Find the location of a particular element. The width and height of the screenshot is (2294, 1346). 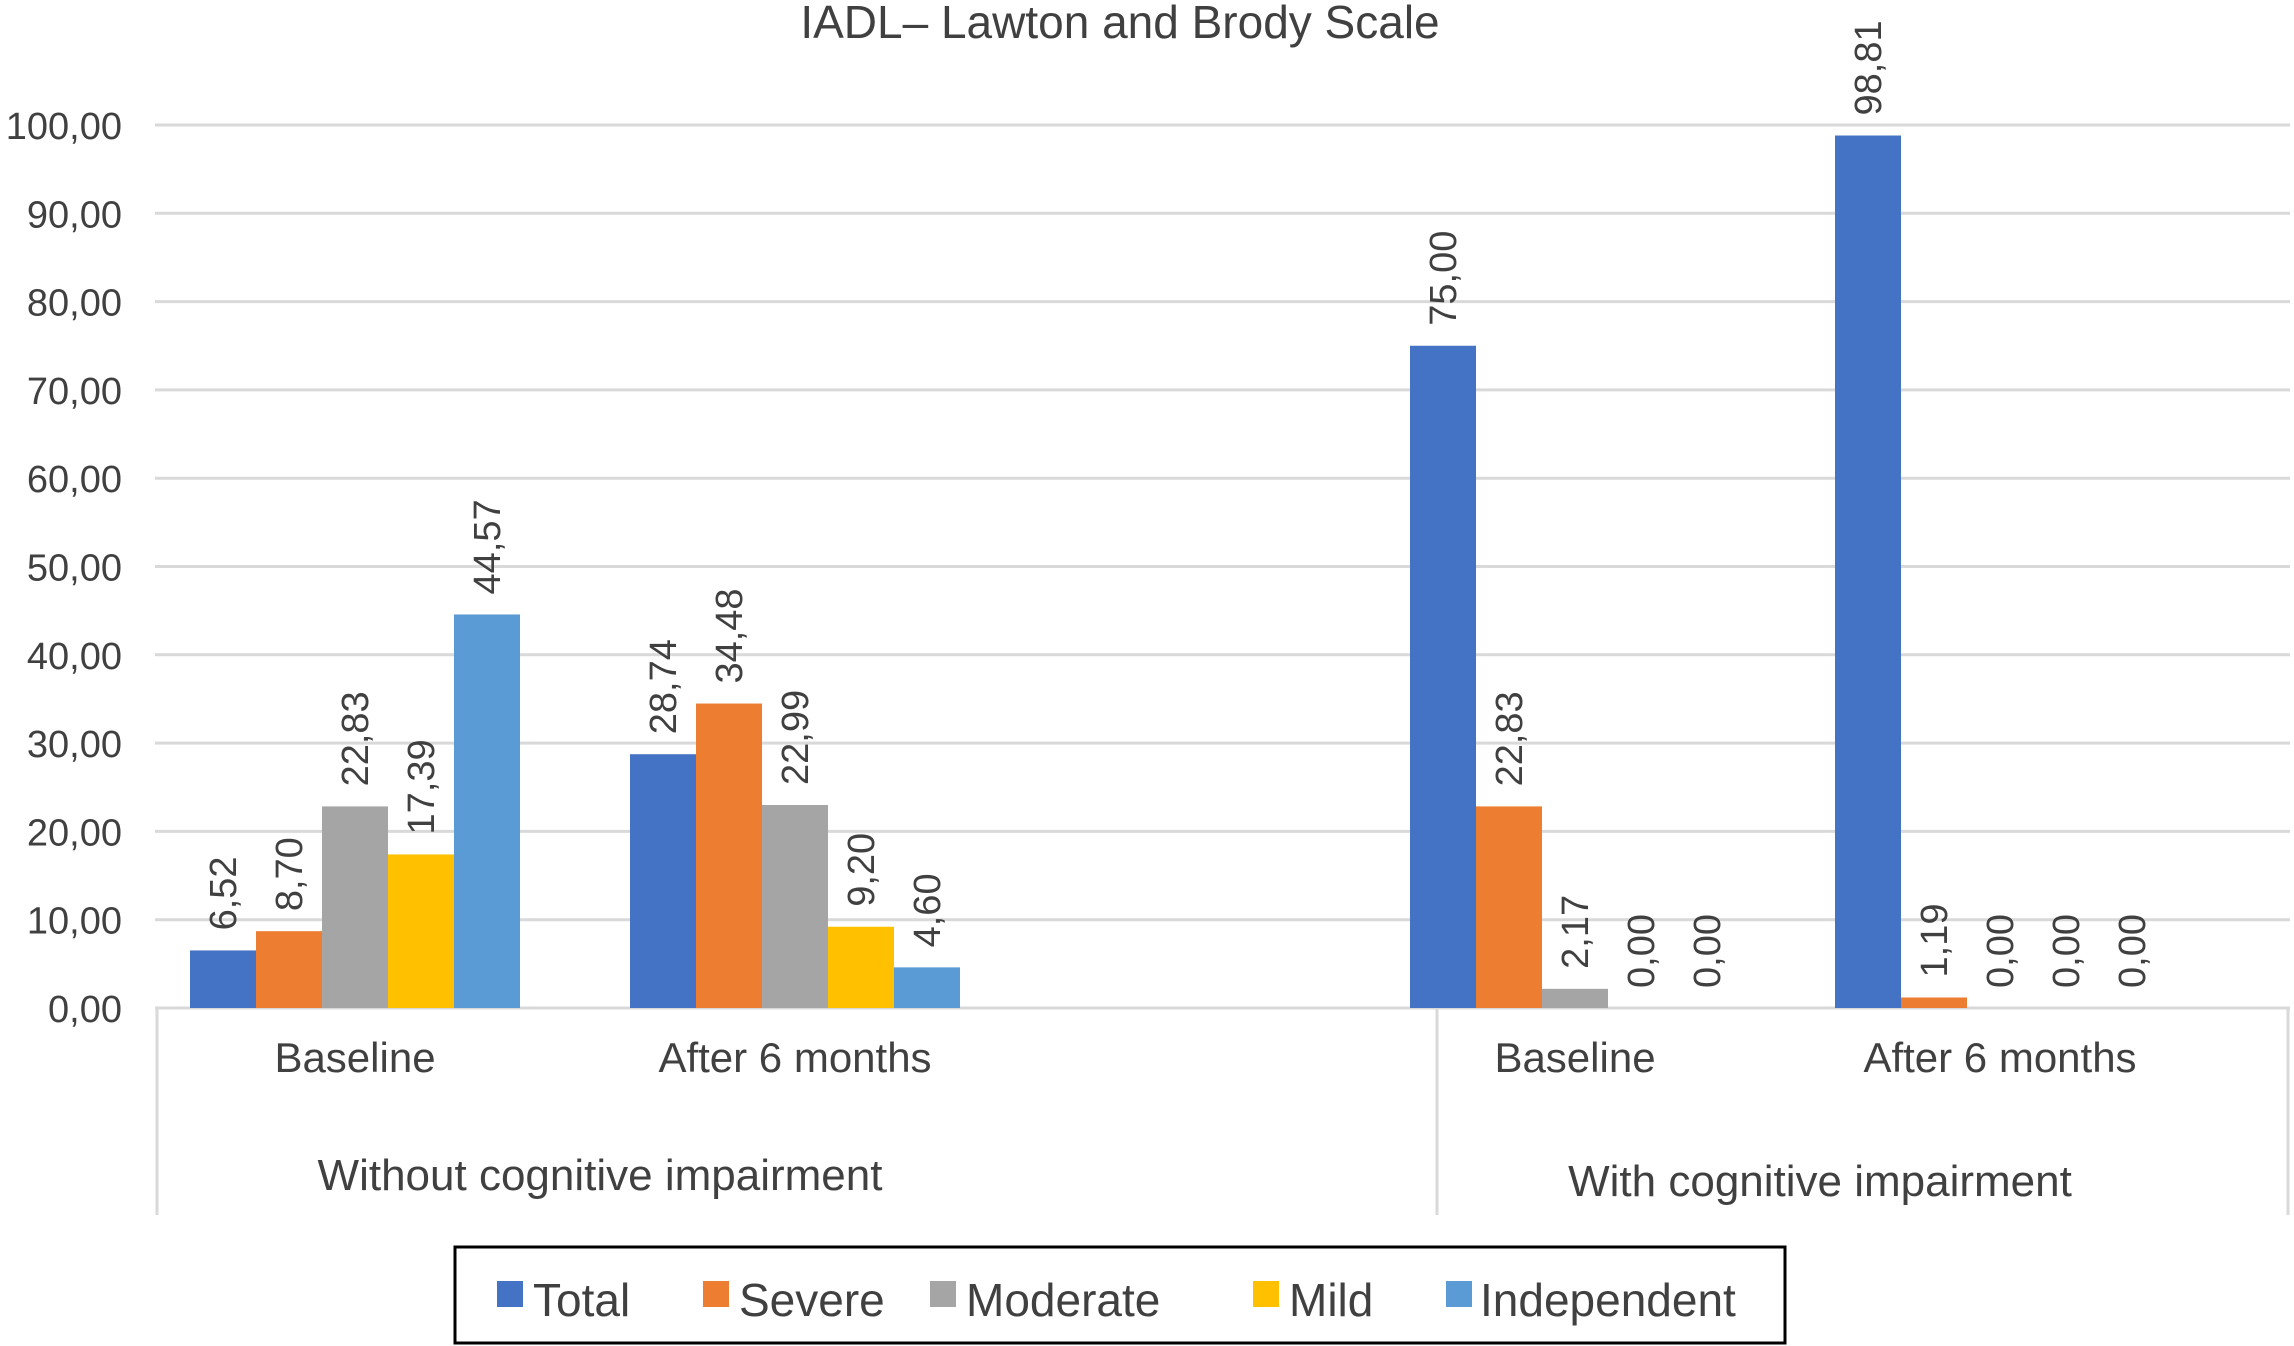

y-tick-label: 0,00 is located at coordinates (85, 1010).